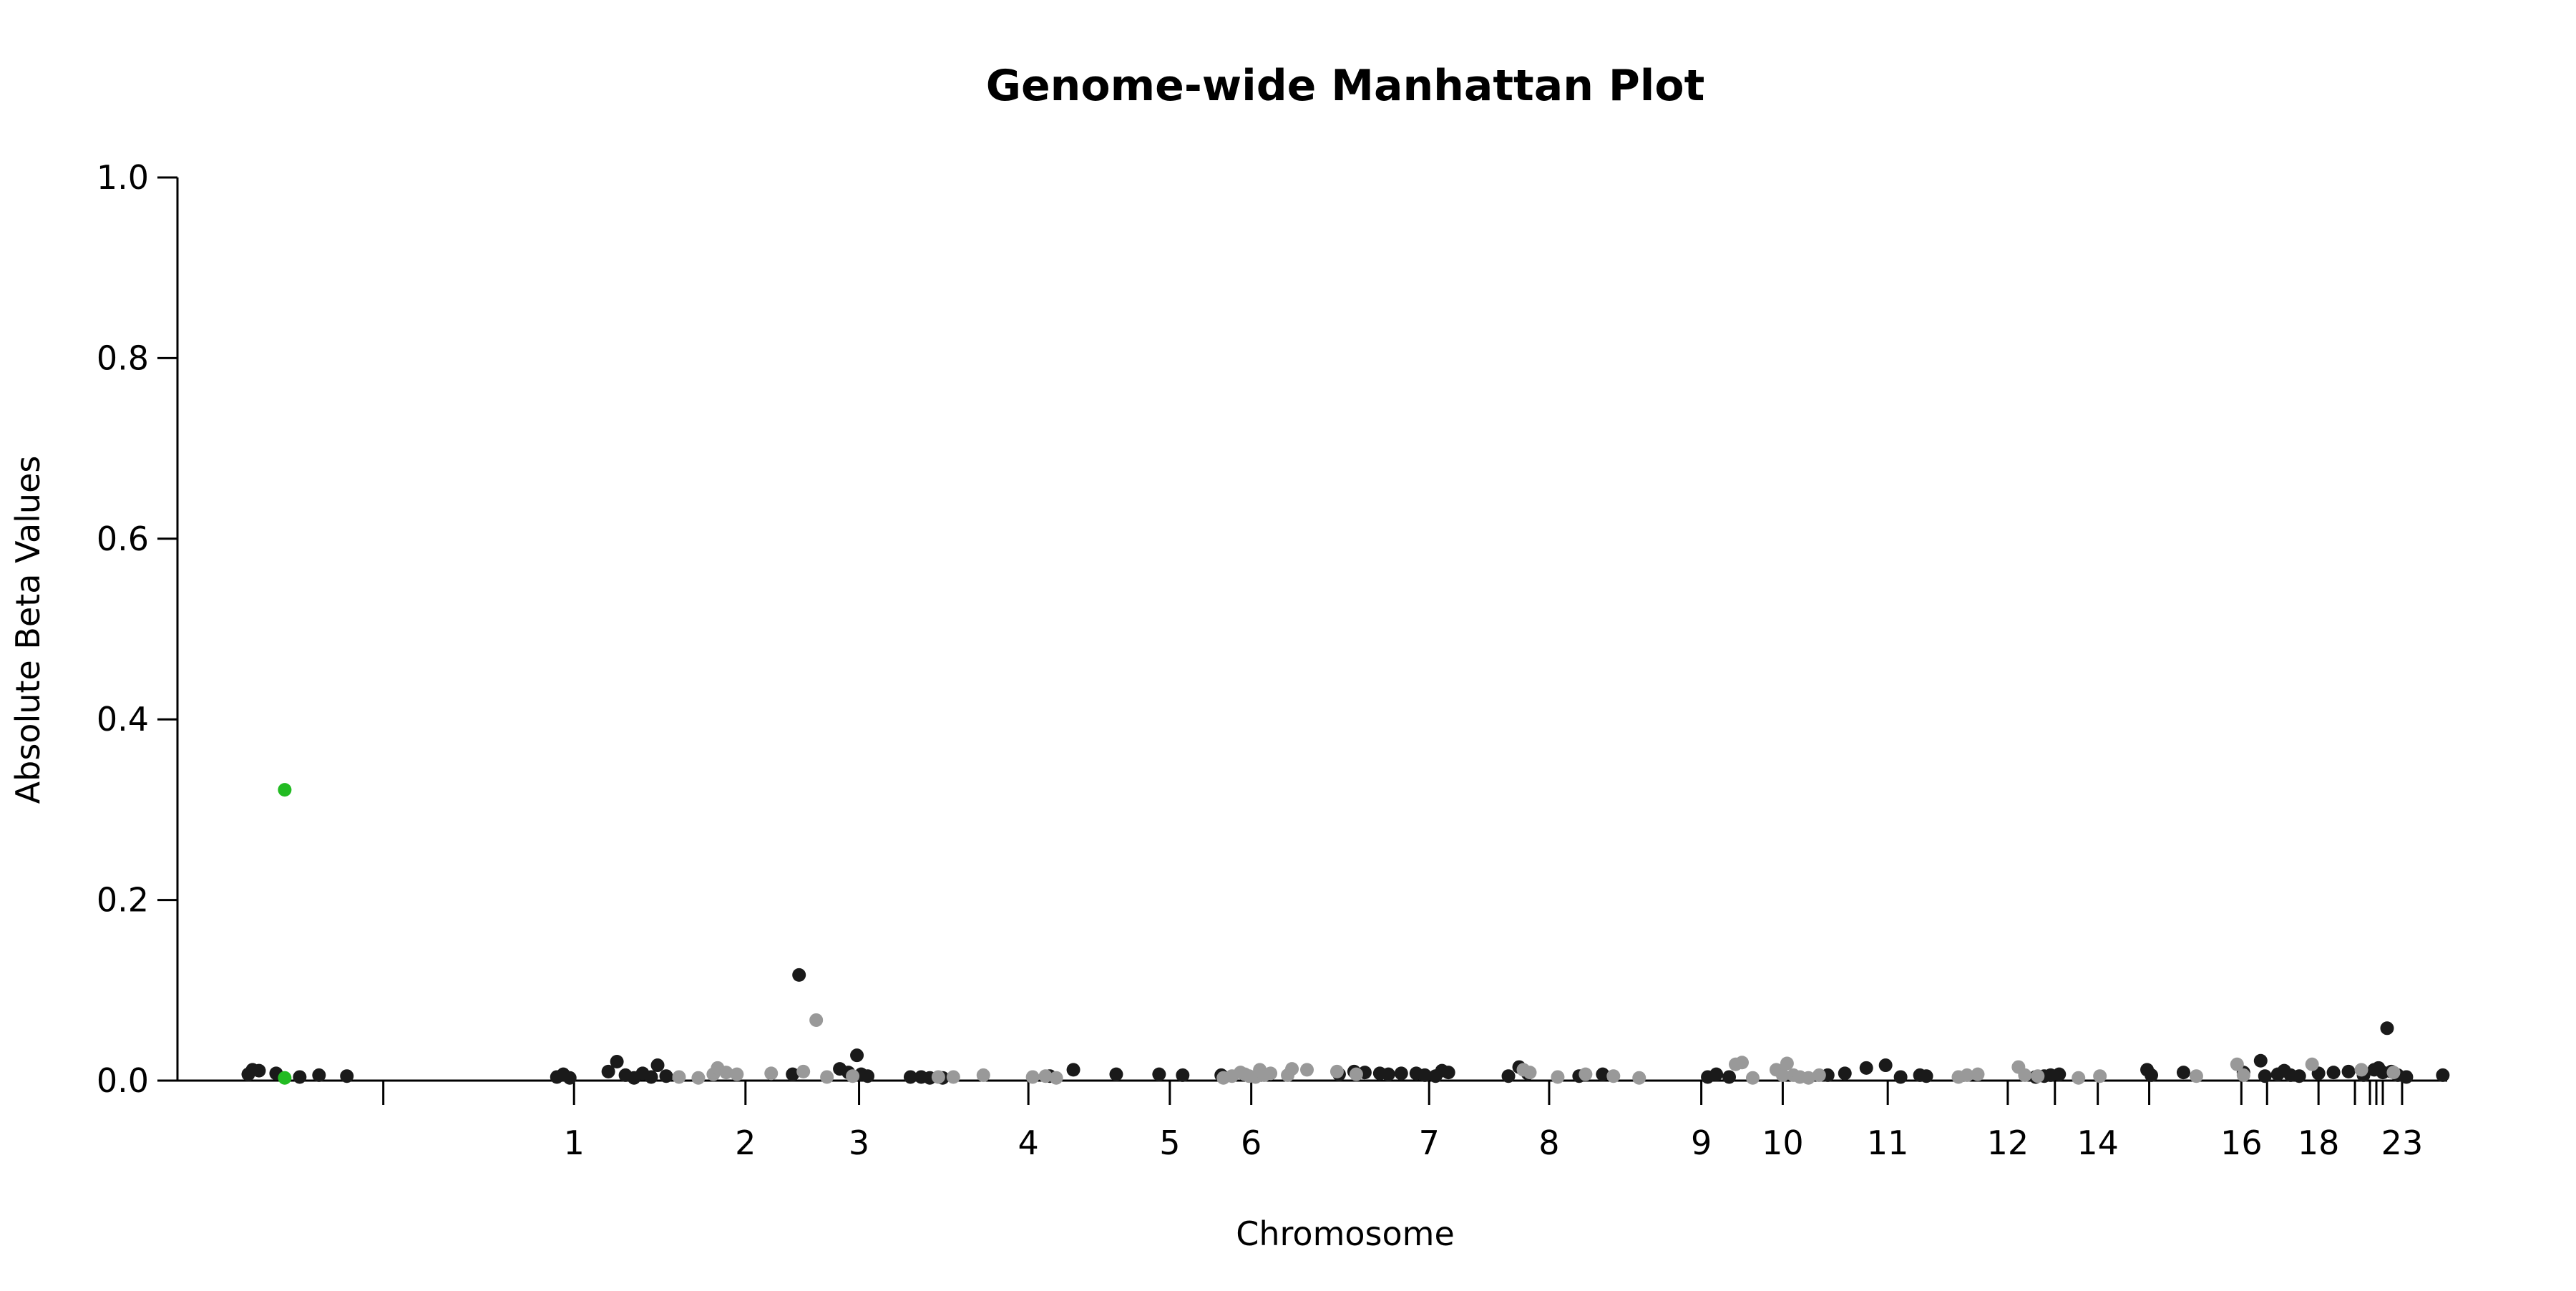  Describe the element at coordinates (1548, 1143) in the screenshot. I see `x-tick-label: 8` at that location.